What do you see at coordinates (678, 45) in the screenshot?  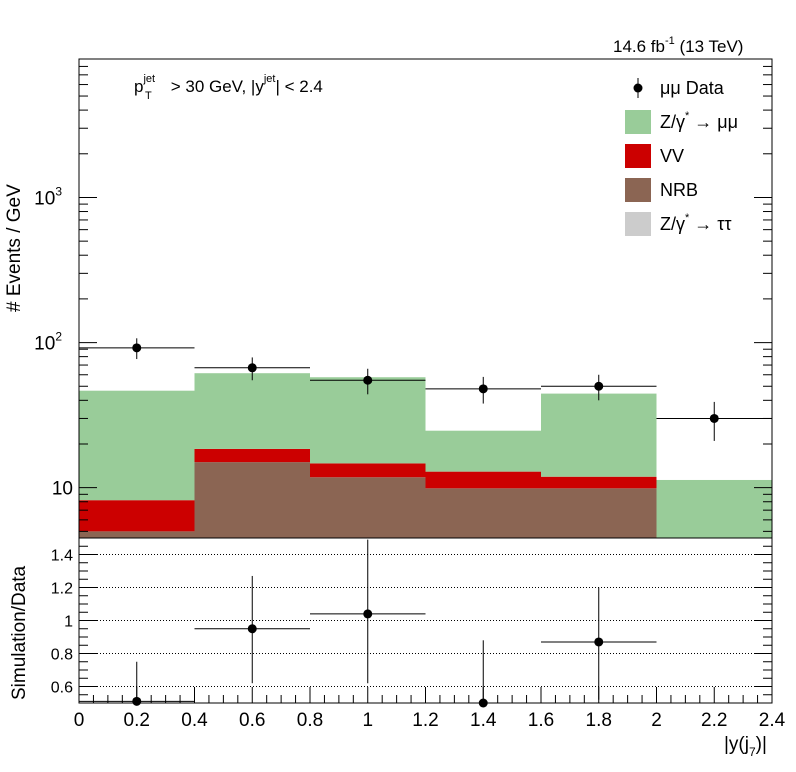 I see `luminosity-label: 14.6 fb-1 (13 TeV)` at bounding box center [678, 45].